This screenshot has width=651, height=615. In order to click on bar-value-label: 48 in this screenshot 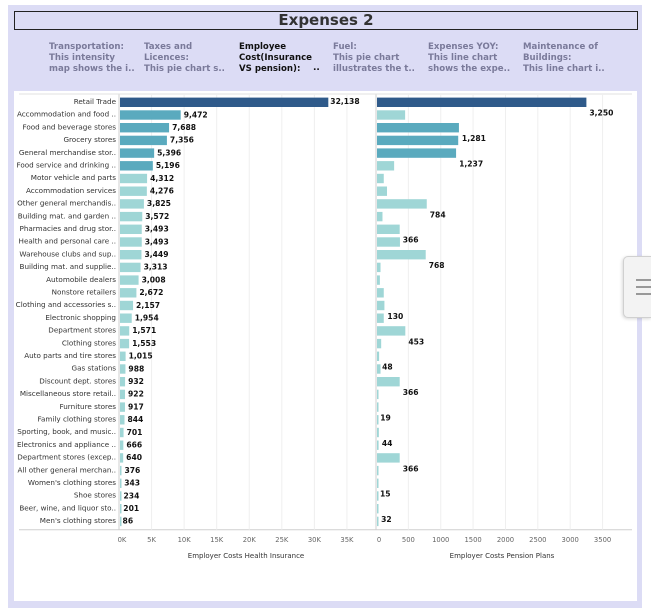, I will do `click(387, 367)`.